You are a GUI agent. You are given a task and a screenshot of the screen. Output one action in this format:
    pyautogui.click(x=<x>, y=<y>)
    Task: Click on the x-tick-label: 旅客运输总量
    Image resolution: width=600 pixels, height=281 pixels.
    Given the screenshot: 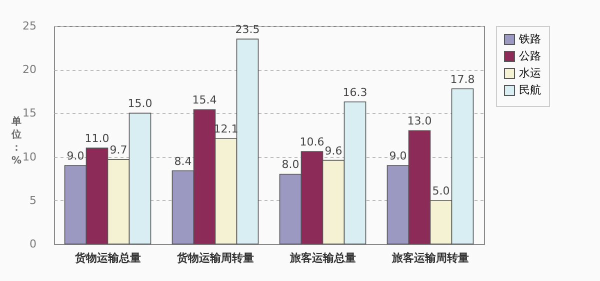 What is the action you would take?
    pyautogui.click(x=322, y=258)
    